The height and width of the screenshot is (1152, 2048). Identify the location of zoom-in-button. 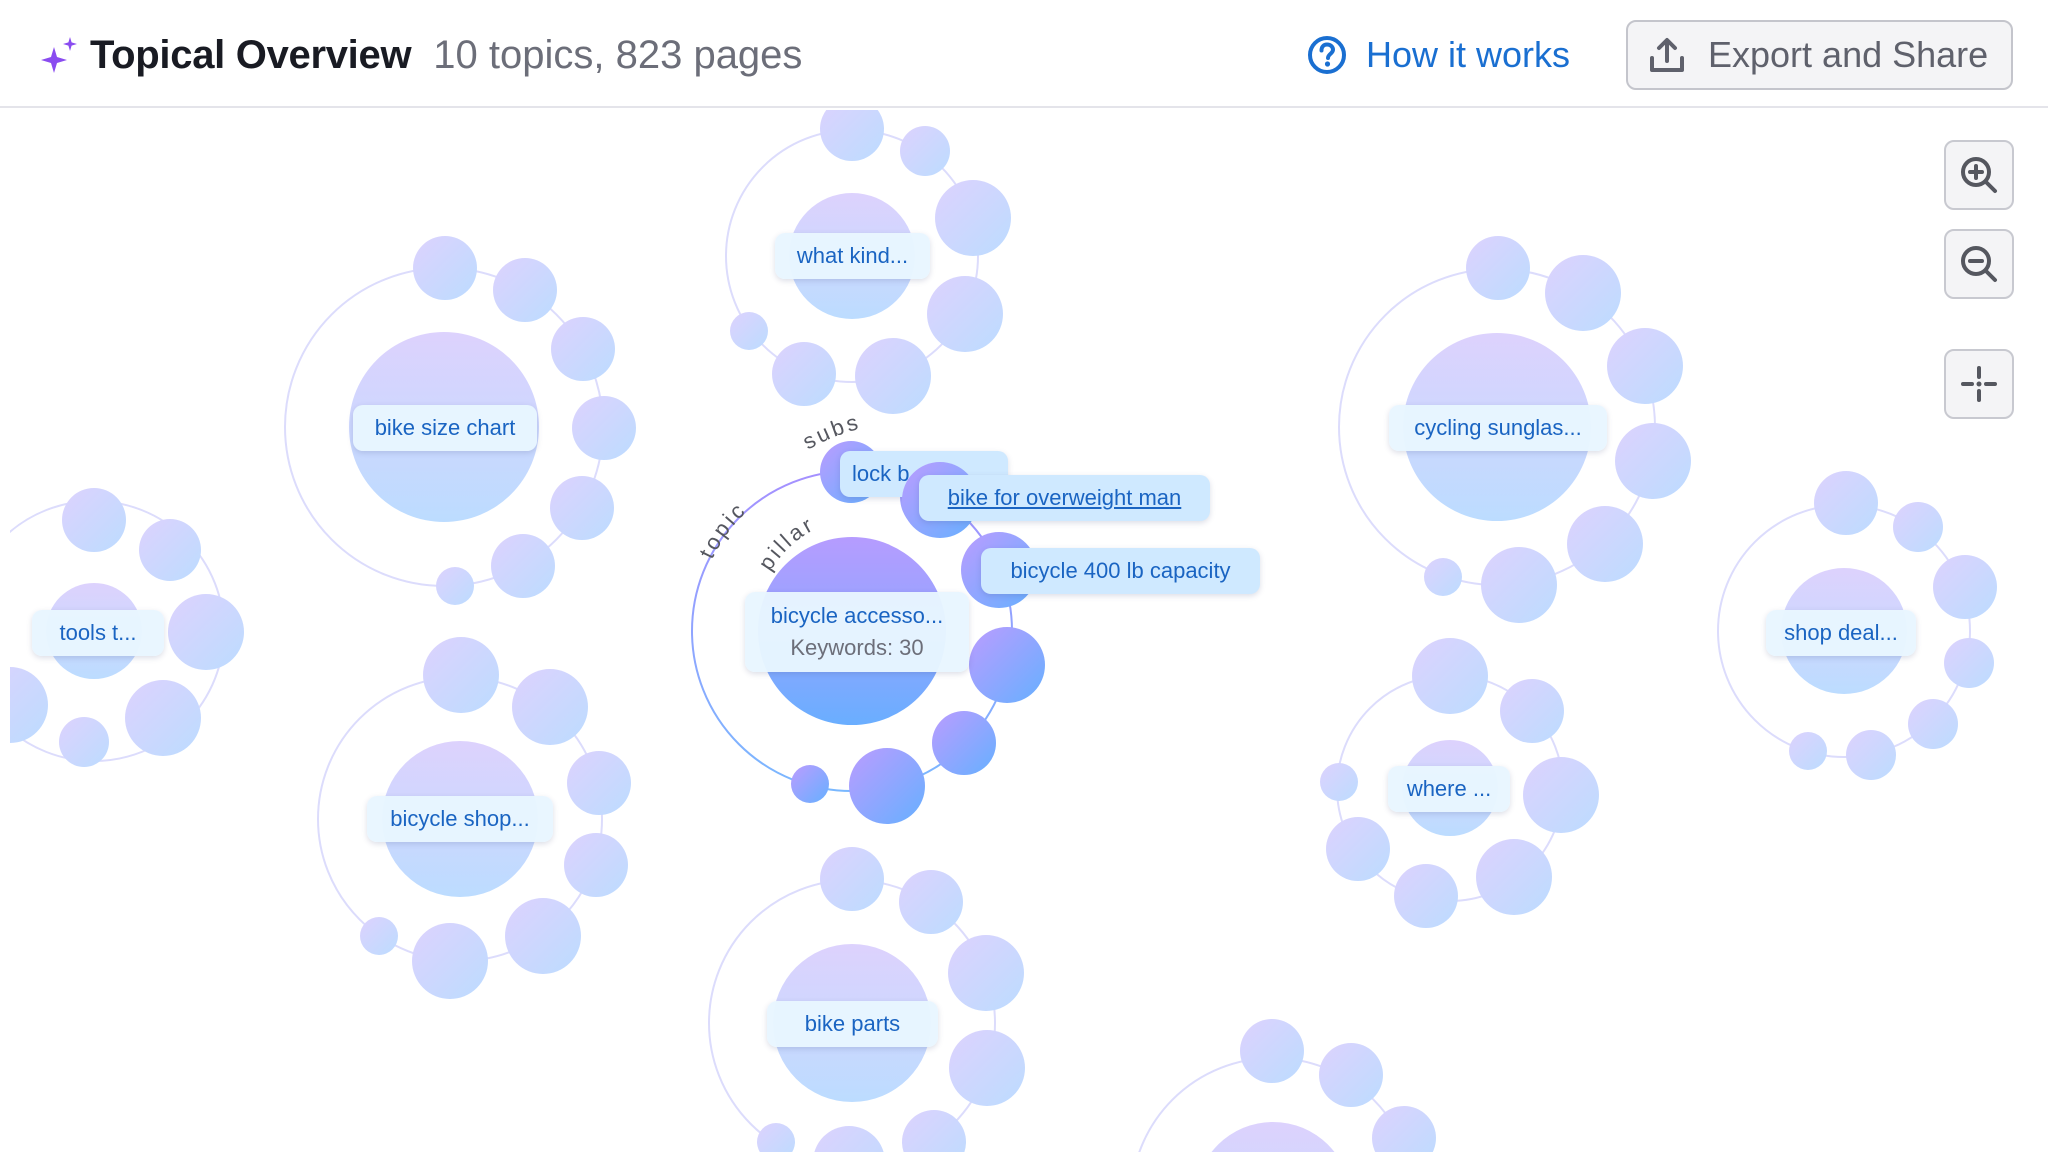
(1979, 175).